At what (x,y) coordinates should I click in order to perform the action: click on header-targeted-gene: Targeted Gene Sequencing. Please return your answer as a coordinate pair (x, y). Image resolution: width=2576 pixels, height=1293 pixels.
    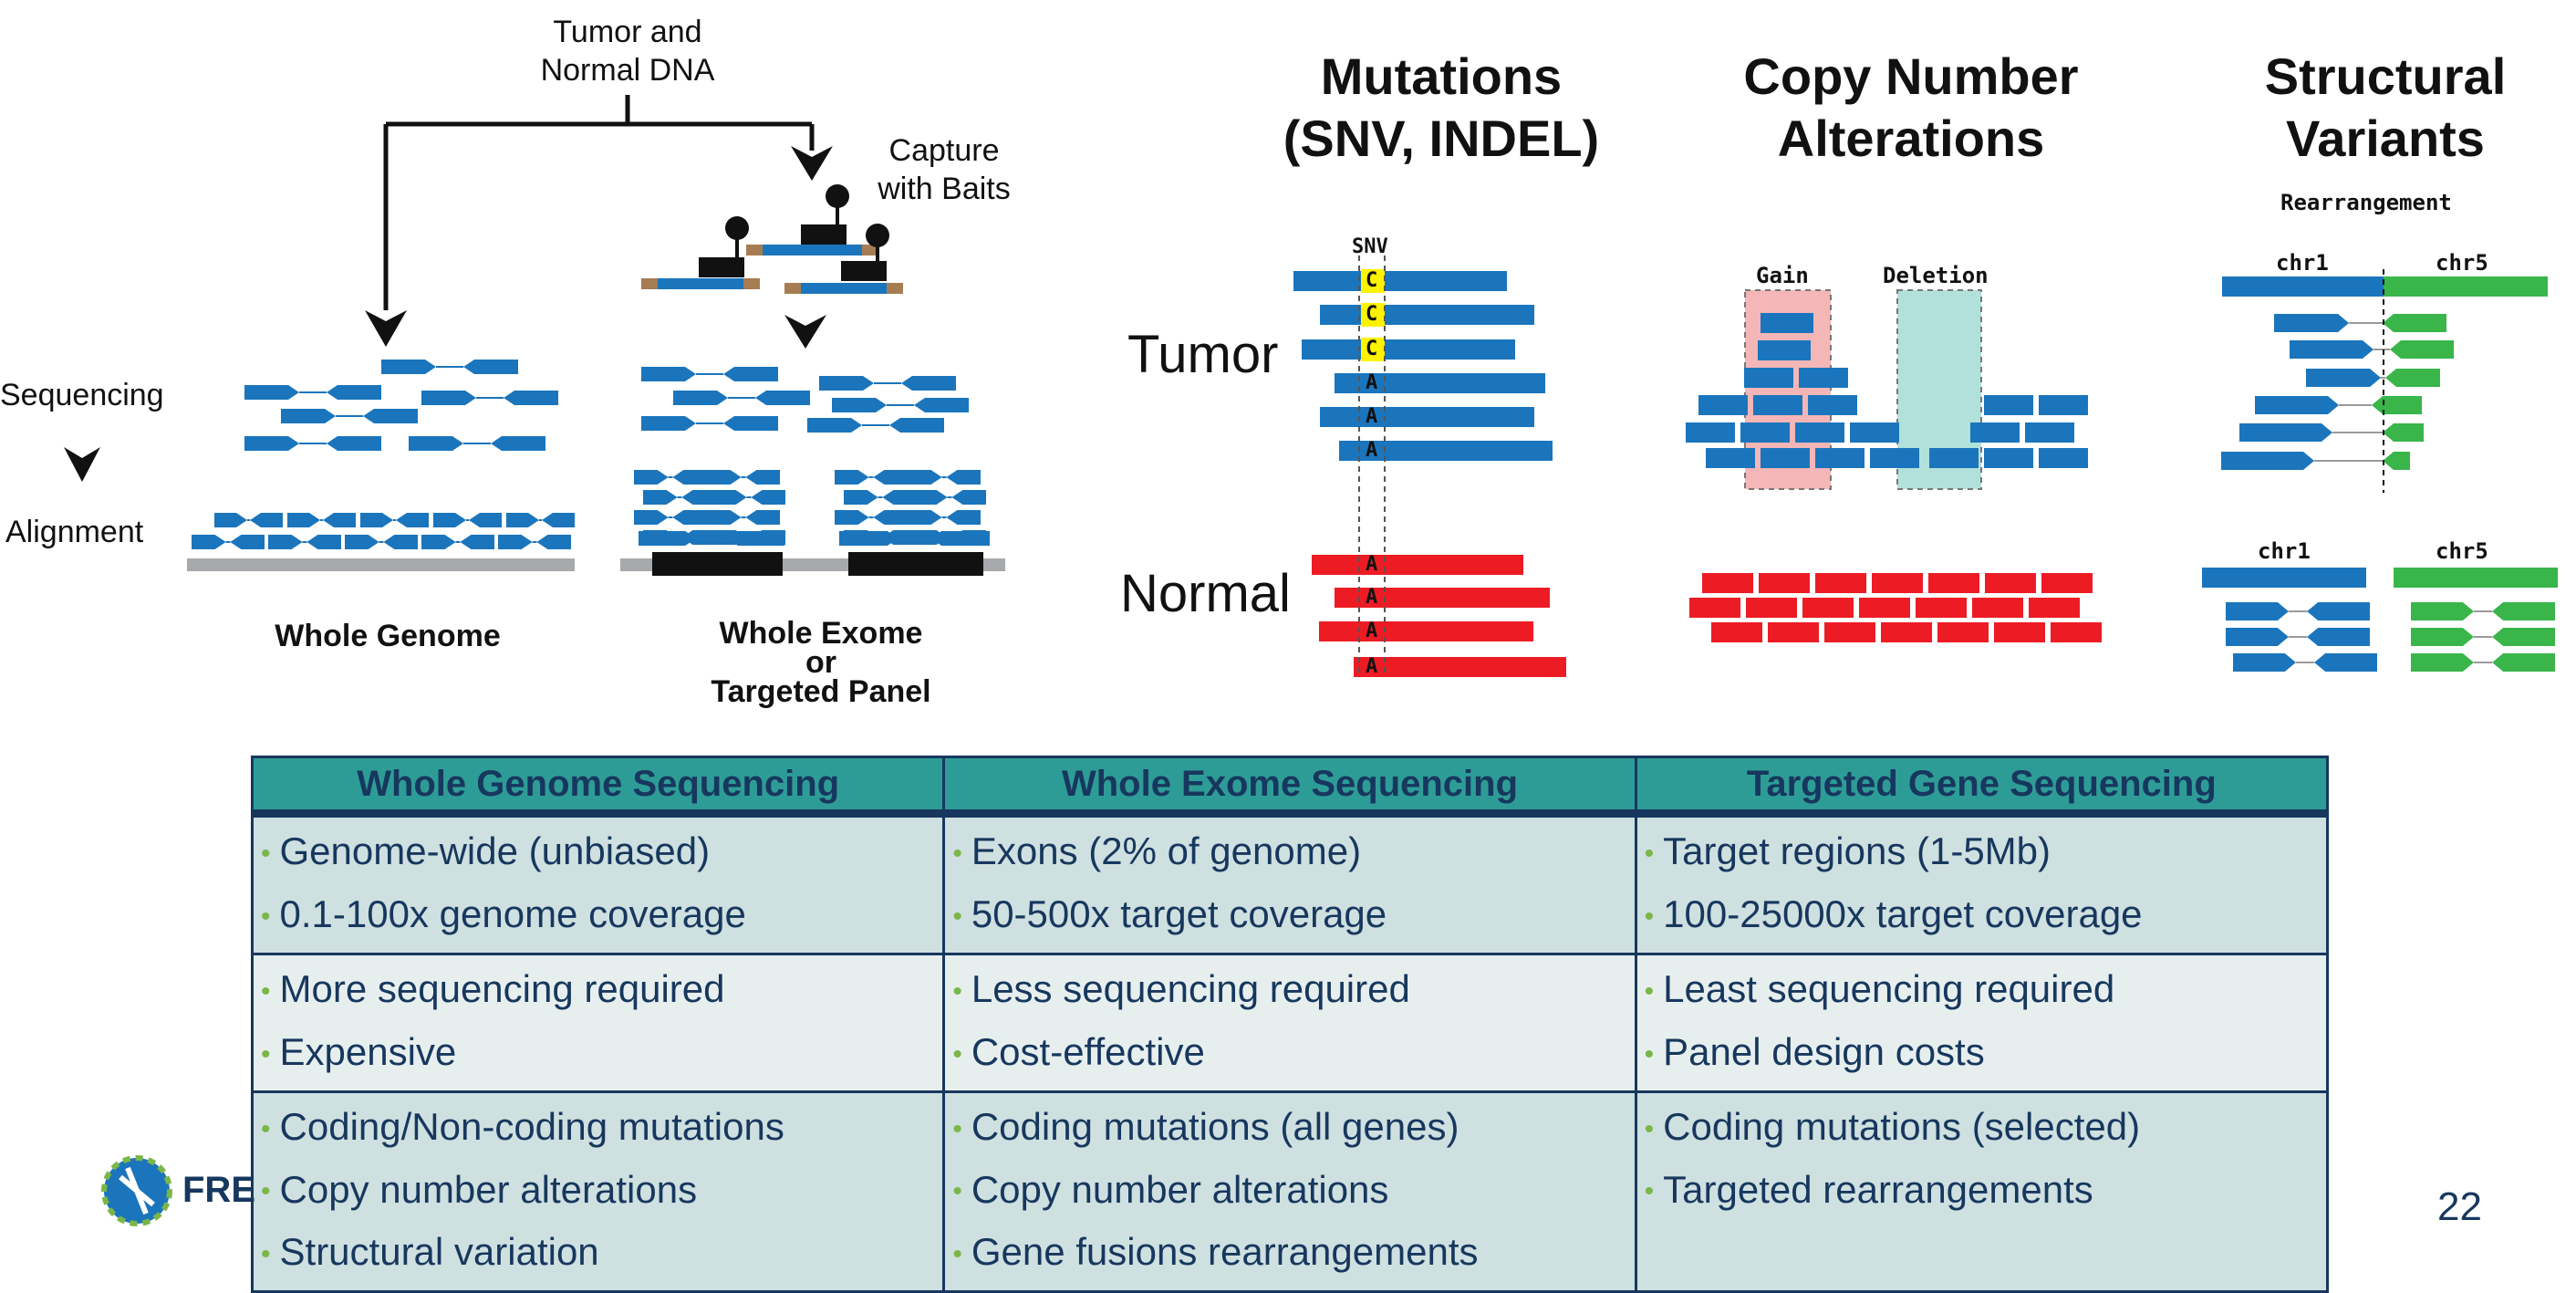
    Looking at the image, I should click on (1982, 787).